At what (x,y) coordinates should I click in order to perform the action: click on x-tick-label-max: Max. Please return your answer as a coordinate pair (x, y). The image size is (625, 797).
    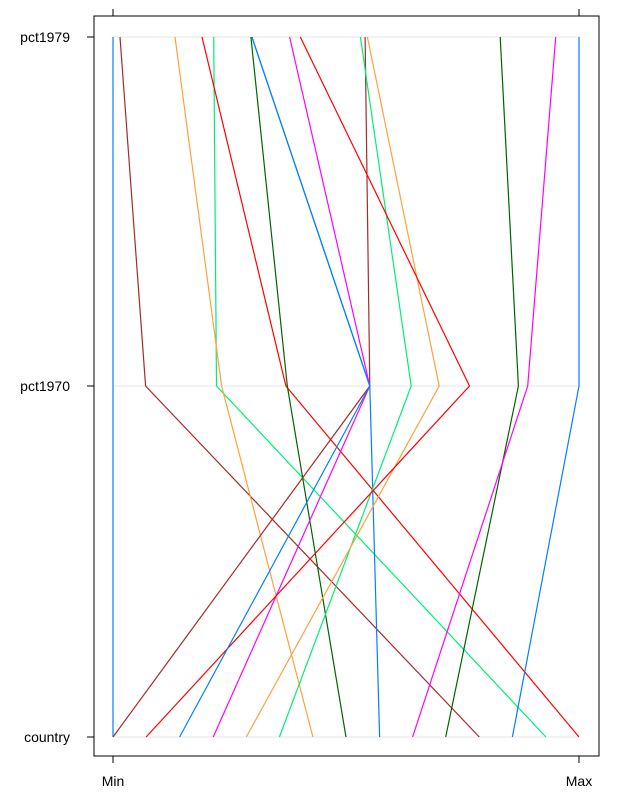
    Looking at the image, I should click on (579, 781).